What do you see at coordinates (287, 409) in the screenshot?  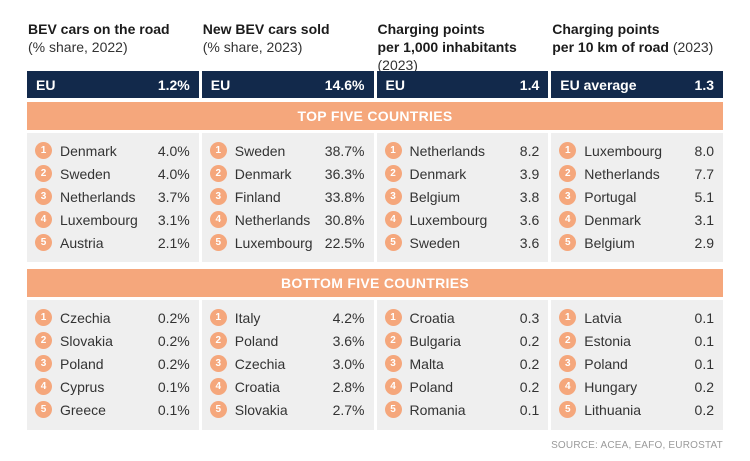 I see `list-item: 5 Slovakia 2.7%` at bounding box center [287, 409].